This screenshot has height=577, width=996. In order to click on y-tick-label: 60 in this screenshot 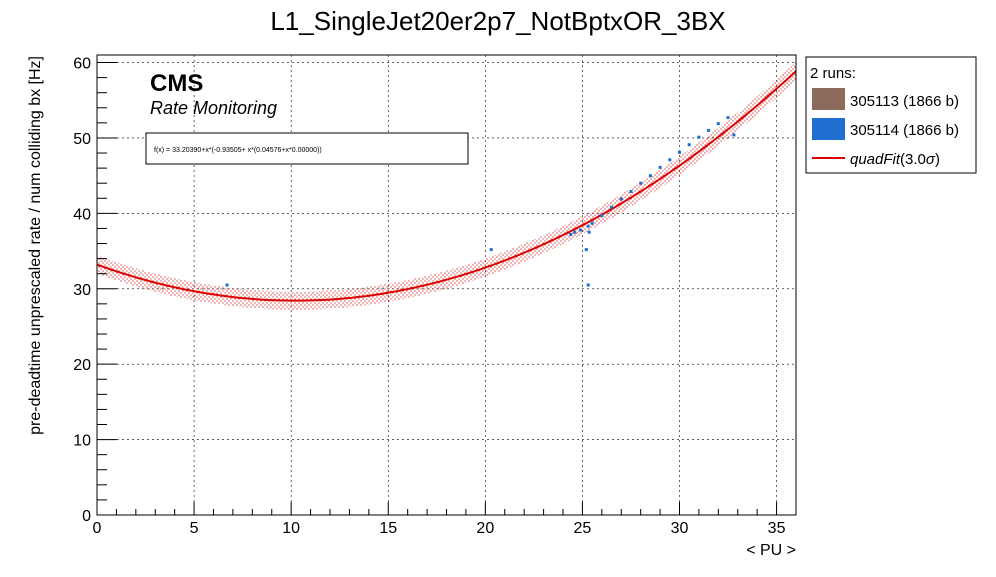, I will do `click(82, 64)`.